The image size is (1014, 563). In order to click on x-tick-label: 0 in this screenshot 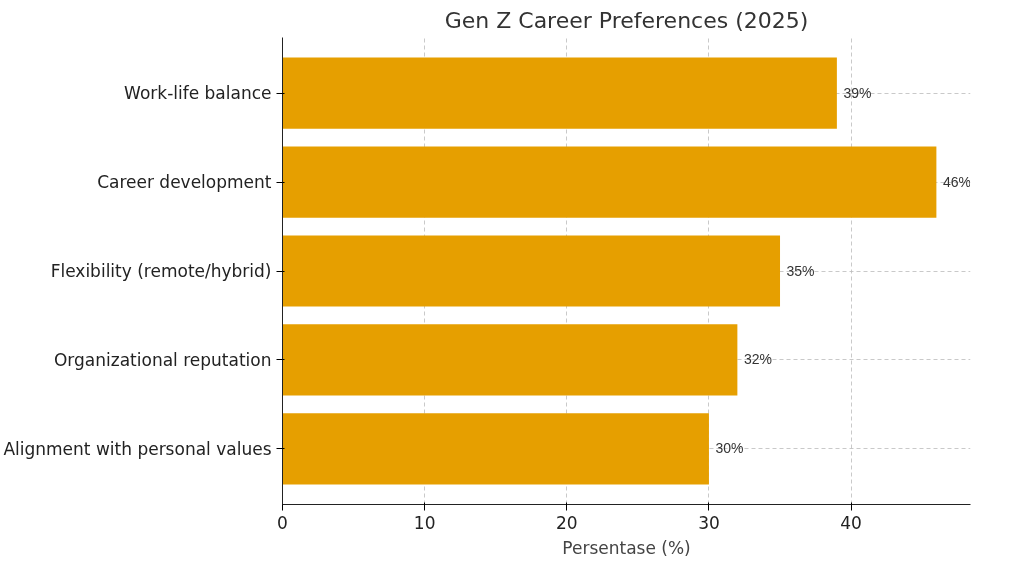, I will do `click(282, 522)`.